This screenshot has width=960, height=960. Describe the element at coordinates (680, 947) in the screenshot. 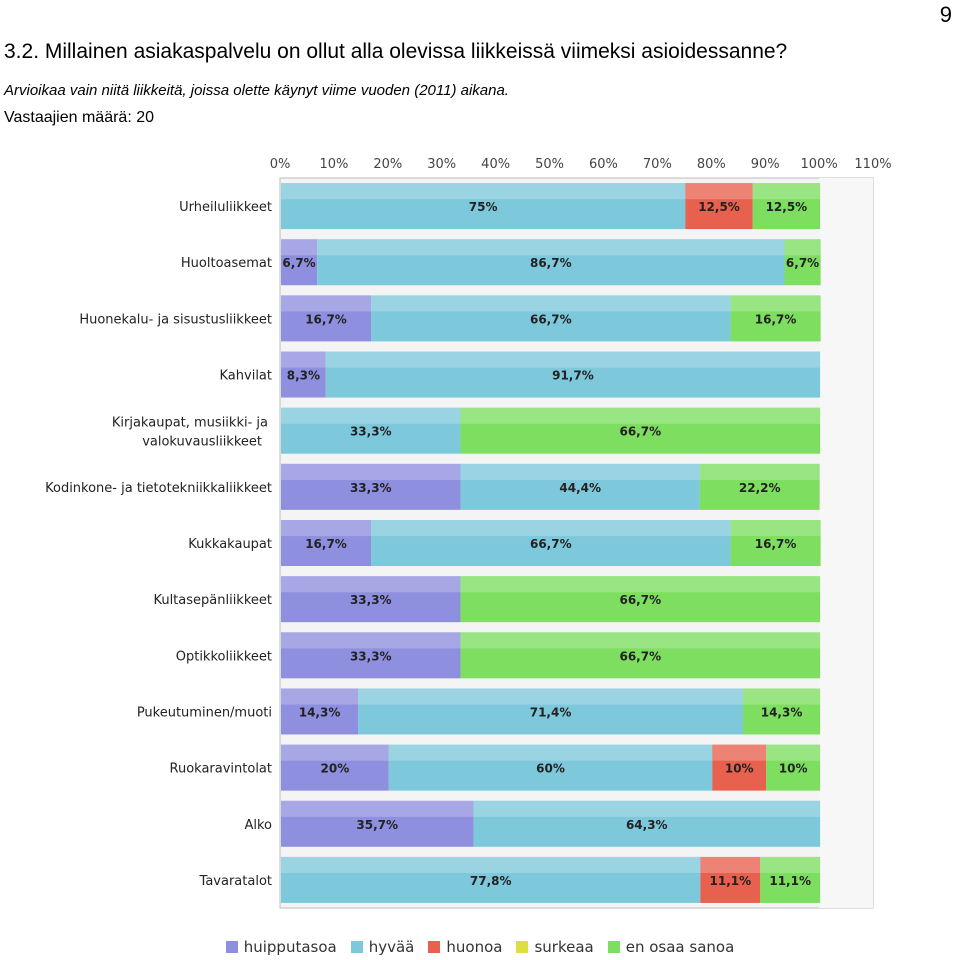

I see `legend-label: en osaa sanoa` at that location.